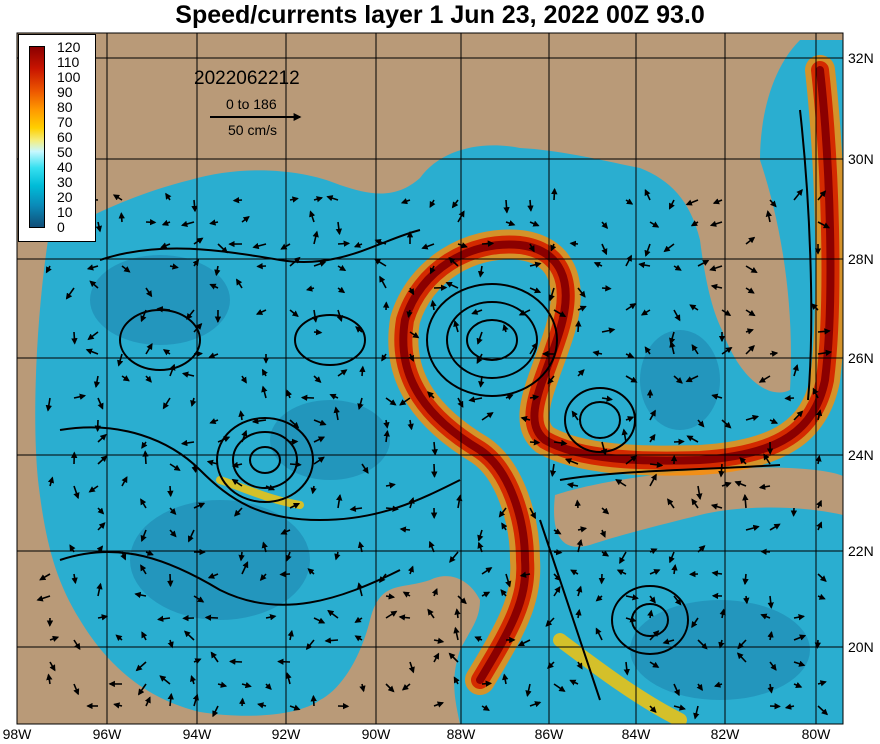 This screenshot has height=744, width=880. What do you see at coordinates (861, 159) in the screenshot?
I see `latitude-label: 30N` at bounding box center [861, 159].